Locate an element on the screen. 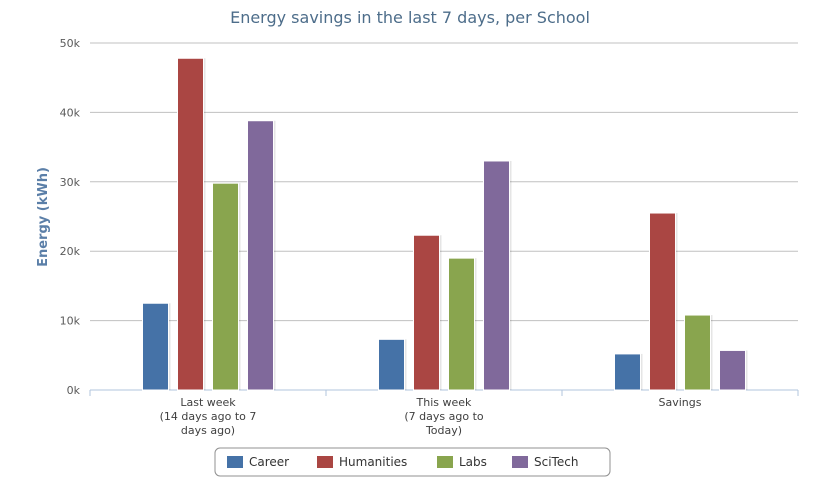  legend-label: Labs is located at coordinates (473, 462).